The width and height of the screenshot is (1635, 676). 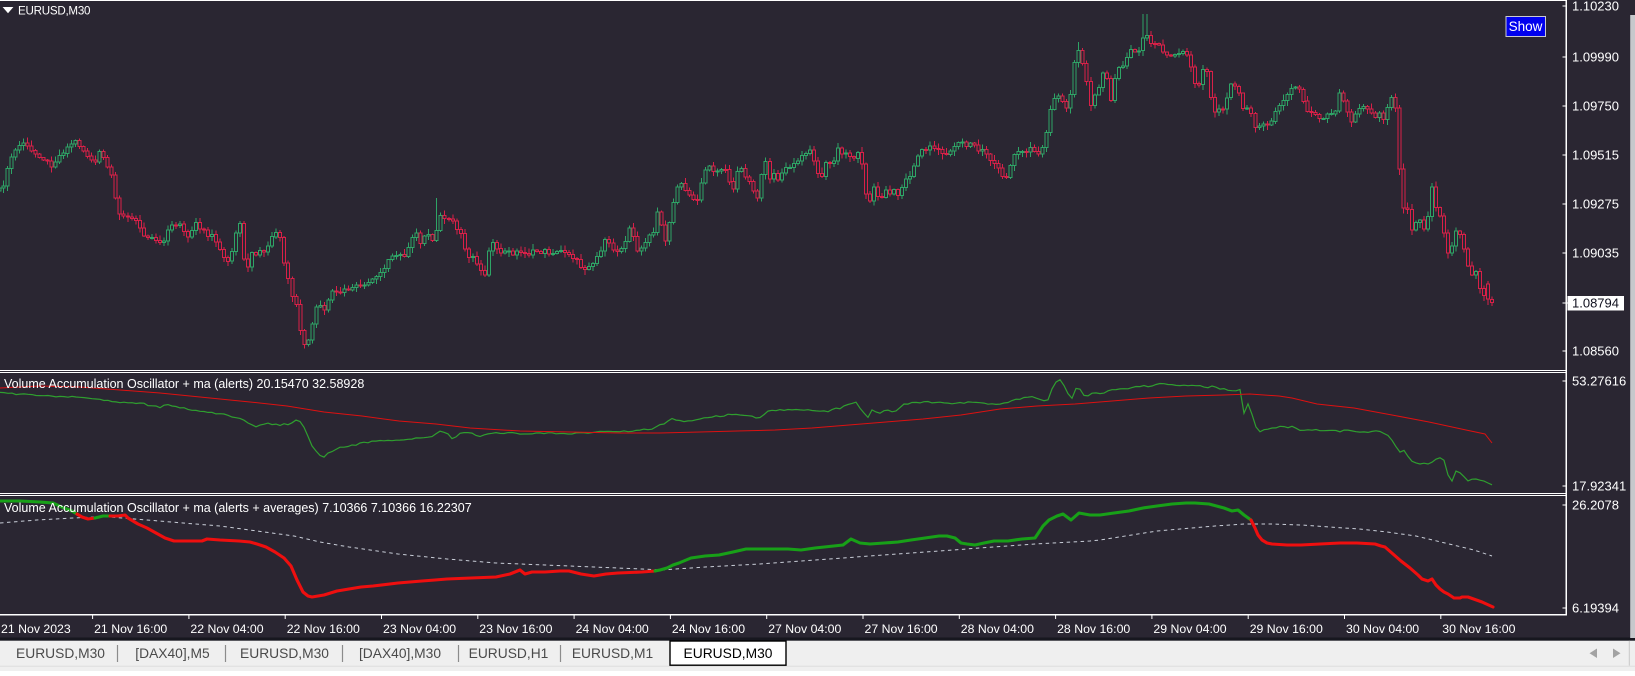 What do you see at coordinates (509, 653) in the screenshot?
I see `svg-text: EURUSD,H1` at bounding box center [509, 653].